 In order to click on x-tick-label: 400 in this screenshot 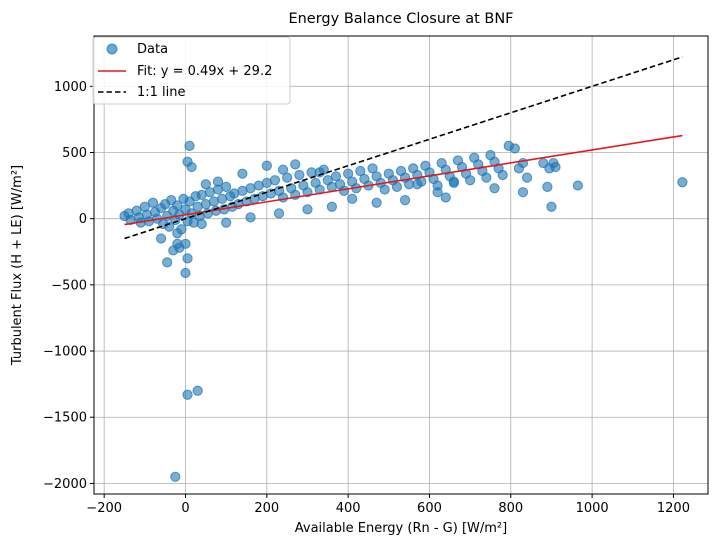, I will do `click(348, 508)`.